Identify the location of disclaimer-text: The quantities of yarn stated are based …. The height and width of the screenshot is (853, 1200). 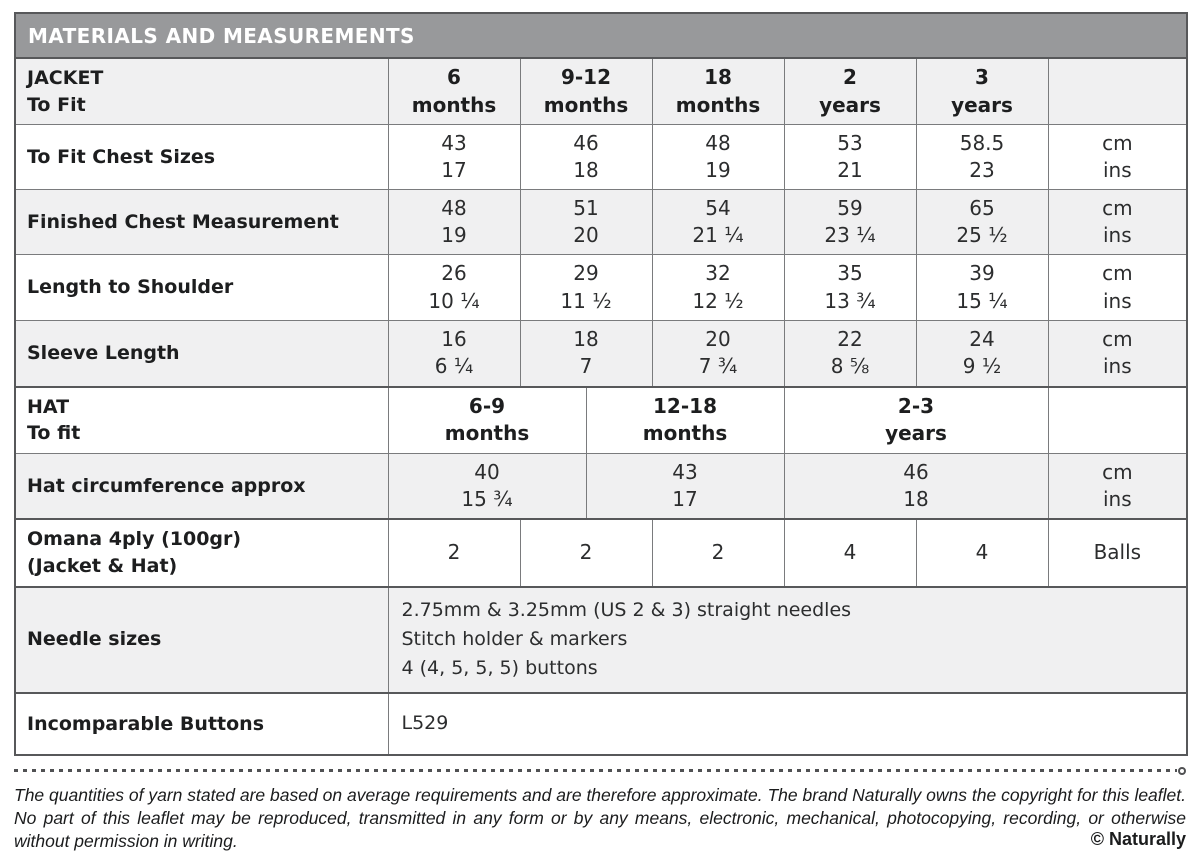
(600, 818).